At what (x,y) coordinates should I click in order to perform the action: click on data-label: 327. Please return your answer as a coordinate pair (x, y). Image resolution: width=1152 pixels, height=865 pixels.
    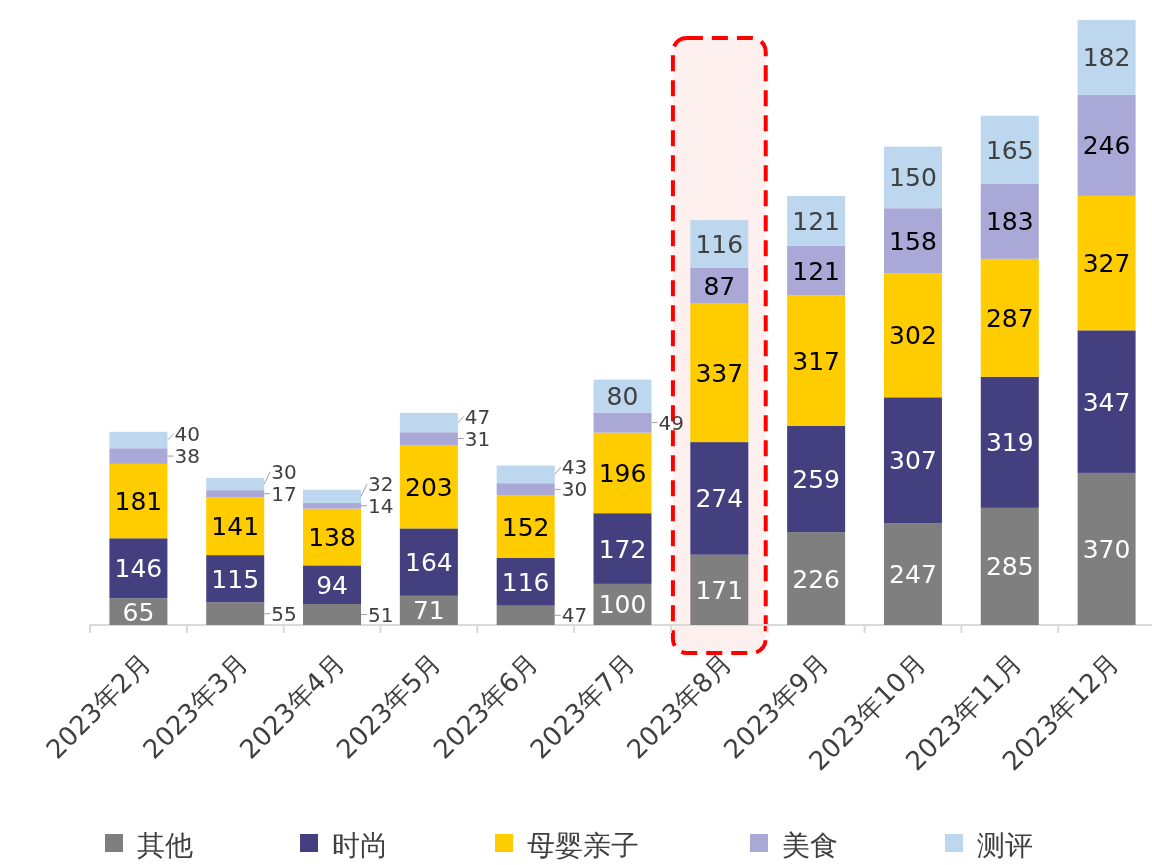
    Looking at the image, I should click on (1106, 264).